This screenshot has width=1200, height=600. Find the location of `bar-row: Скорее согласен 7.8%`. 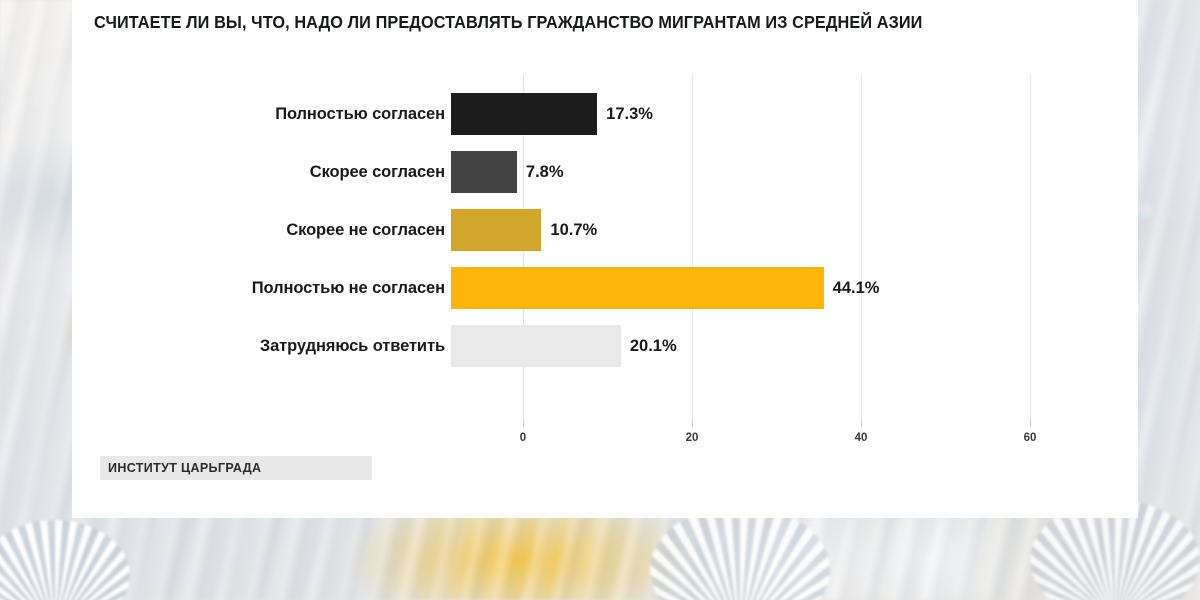

bar-row: Скорее согласен 7.8% is located at coordinates (605, 172).